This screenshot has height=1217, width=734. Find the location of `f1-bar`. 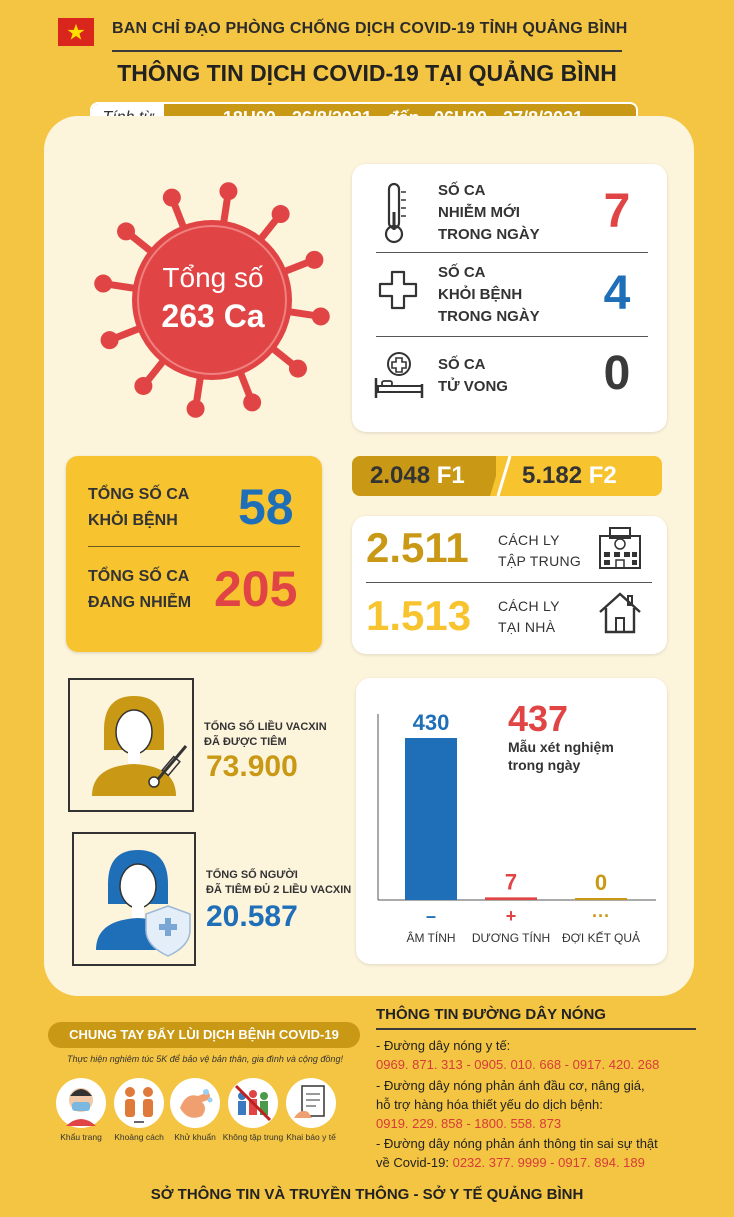

f1-bar is located at coordinates (430, 476).